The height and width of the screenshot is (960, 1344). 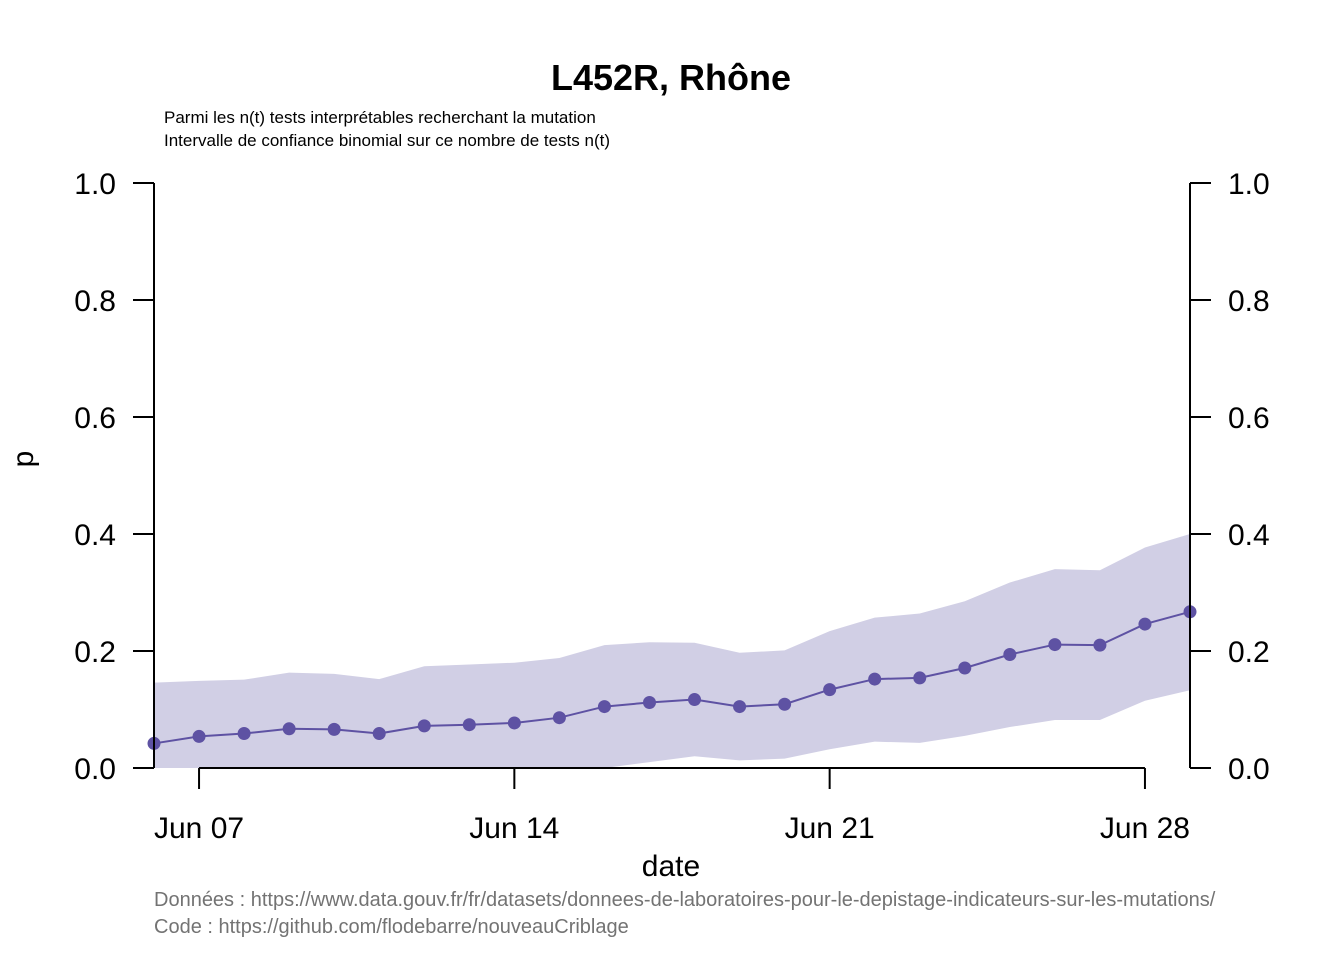 What do you see at coordinates (95, 184) in the screenshot?
I see `y-tick-label-left: 1.0` at bounding box center [95, 184].